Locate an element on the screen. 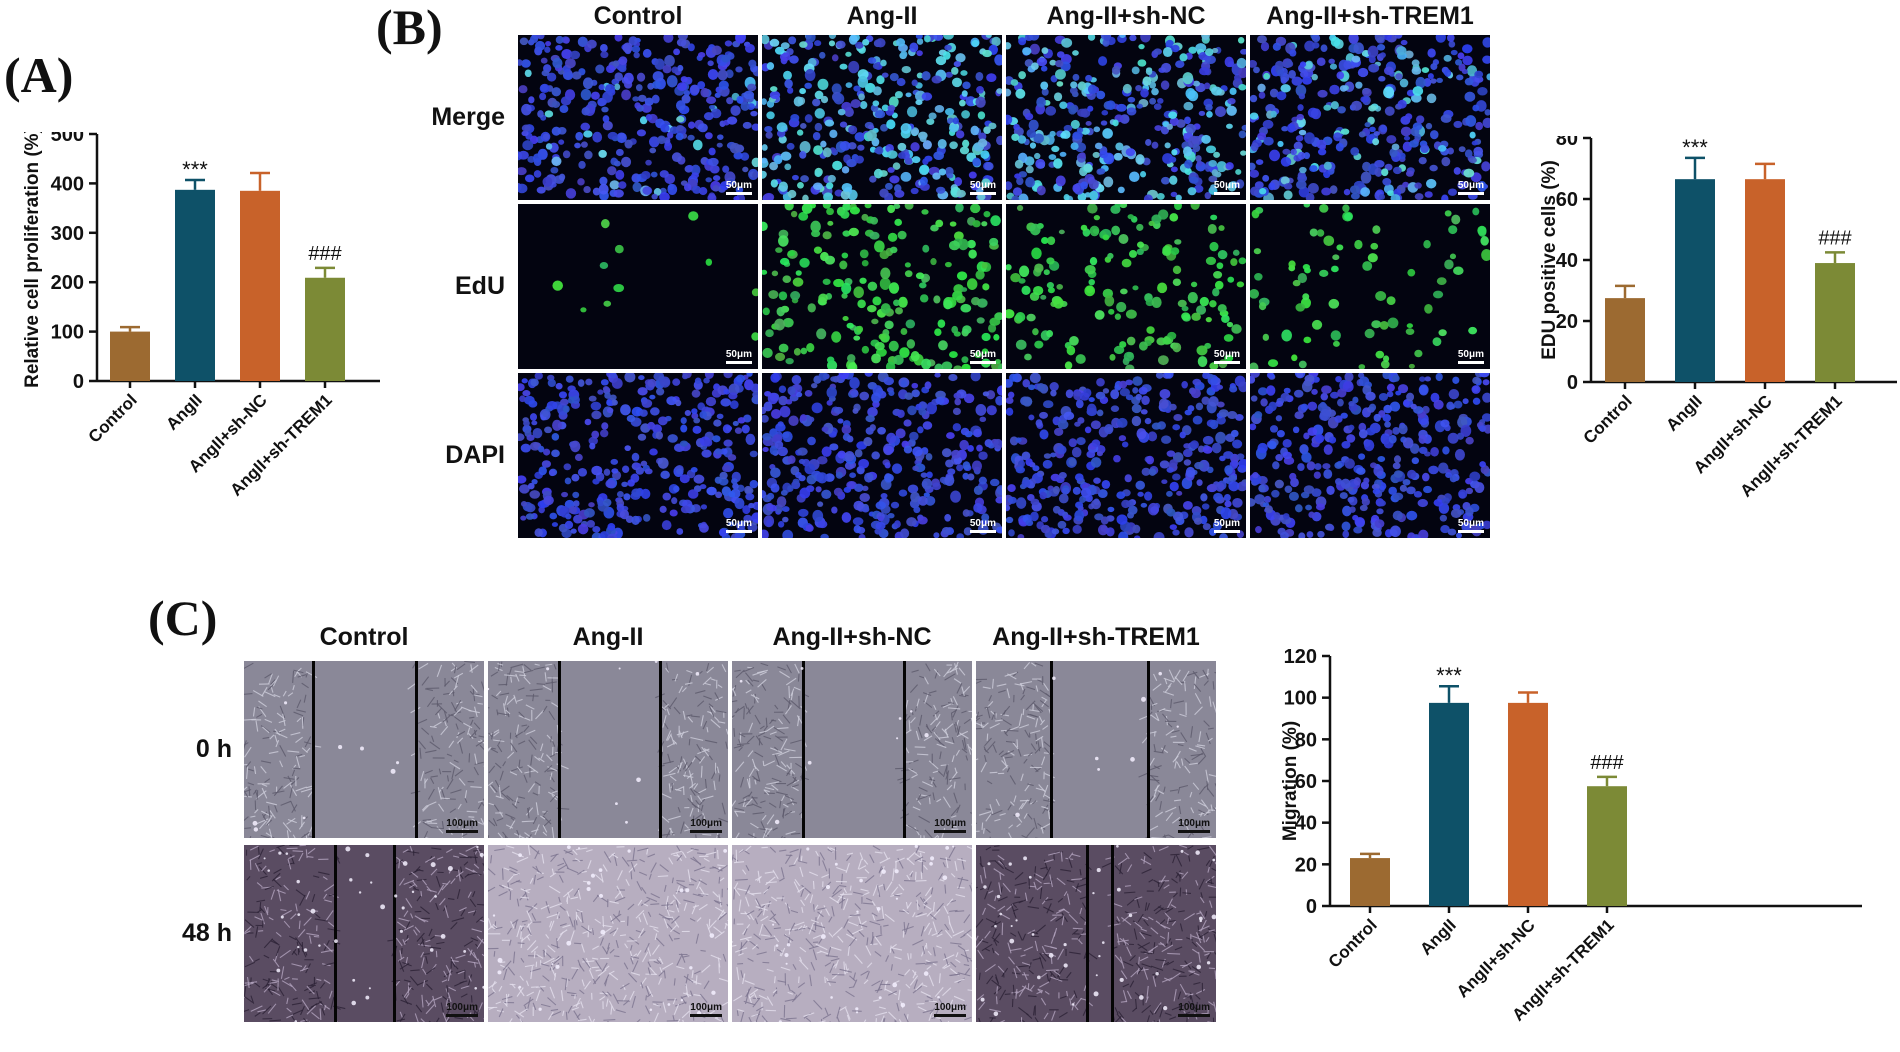 This screenshot has width=1900, height=1052. x-category-label: AngII+sh-NC is located at coordinates (1496, 958).